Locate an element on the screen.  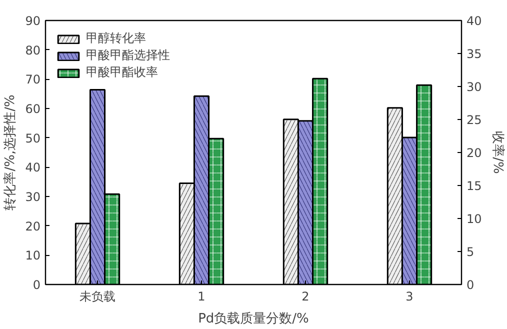
legend-label: 甲酸甲酯收率 is located at coordinates (122, 72).